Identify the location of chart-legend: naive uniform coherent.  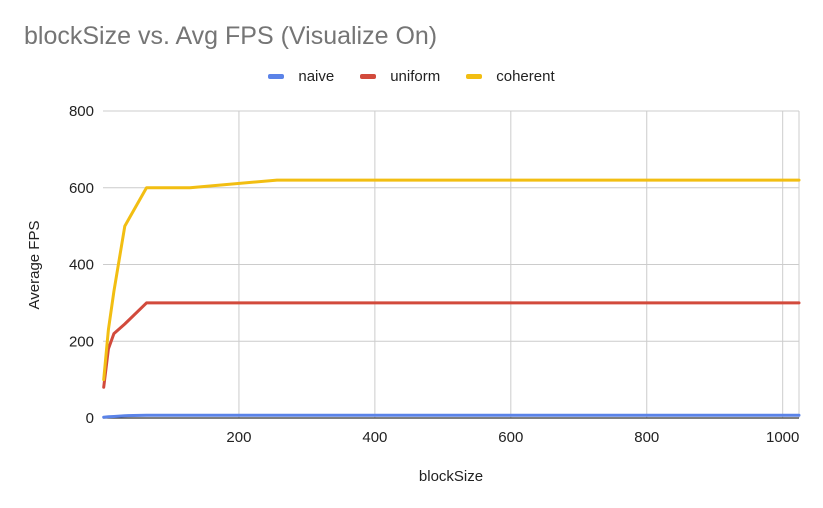
(411, 76).